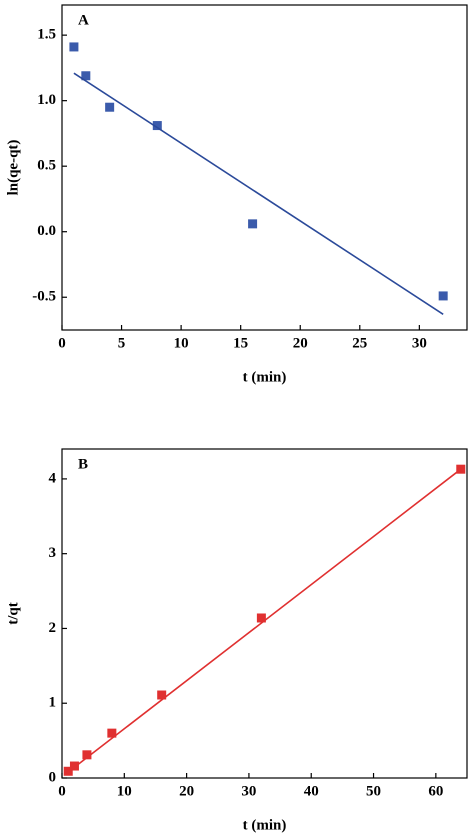 The image size is (474, 838). What do you see at coordinates (46, 166) in the screenshot?
I see `y-tick-label: 0.5` at bounding box center [46, 166].